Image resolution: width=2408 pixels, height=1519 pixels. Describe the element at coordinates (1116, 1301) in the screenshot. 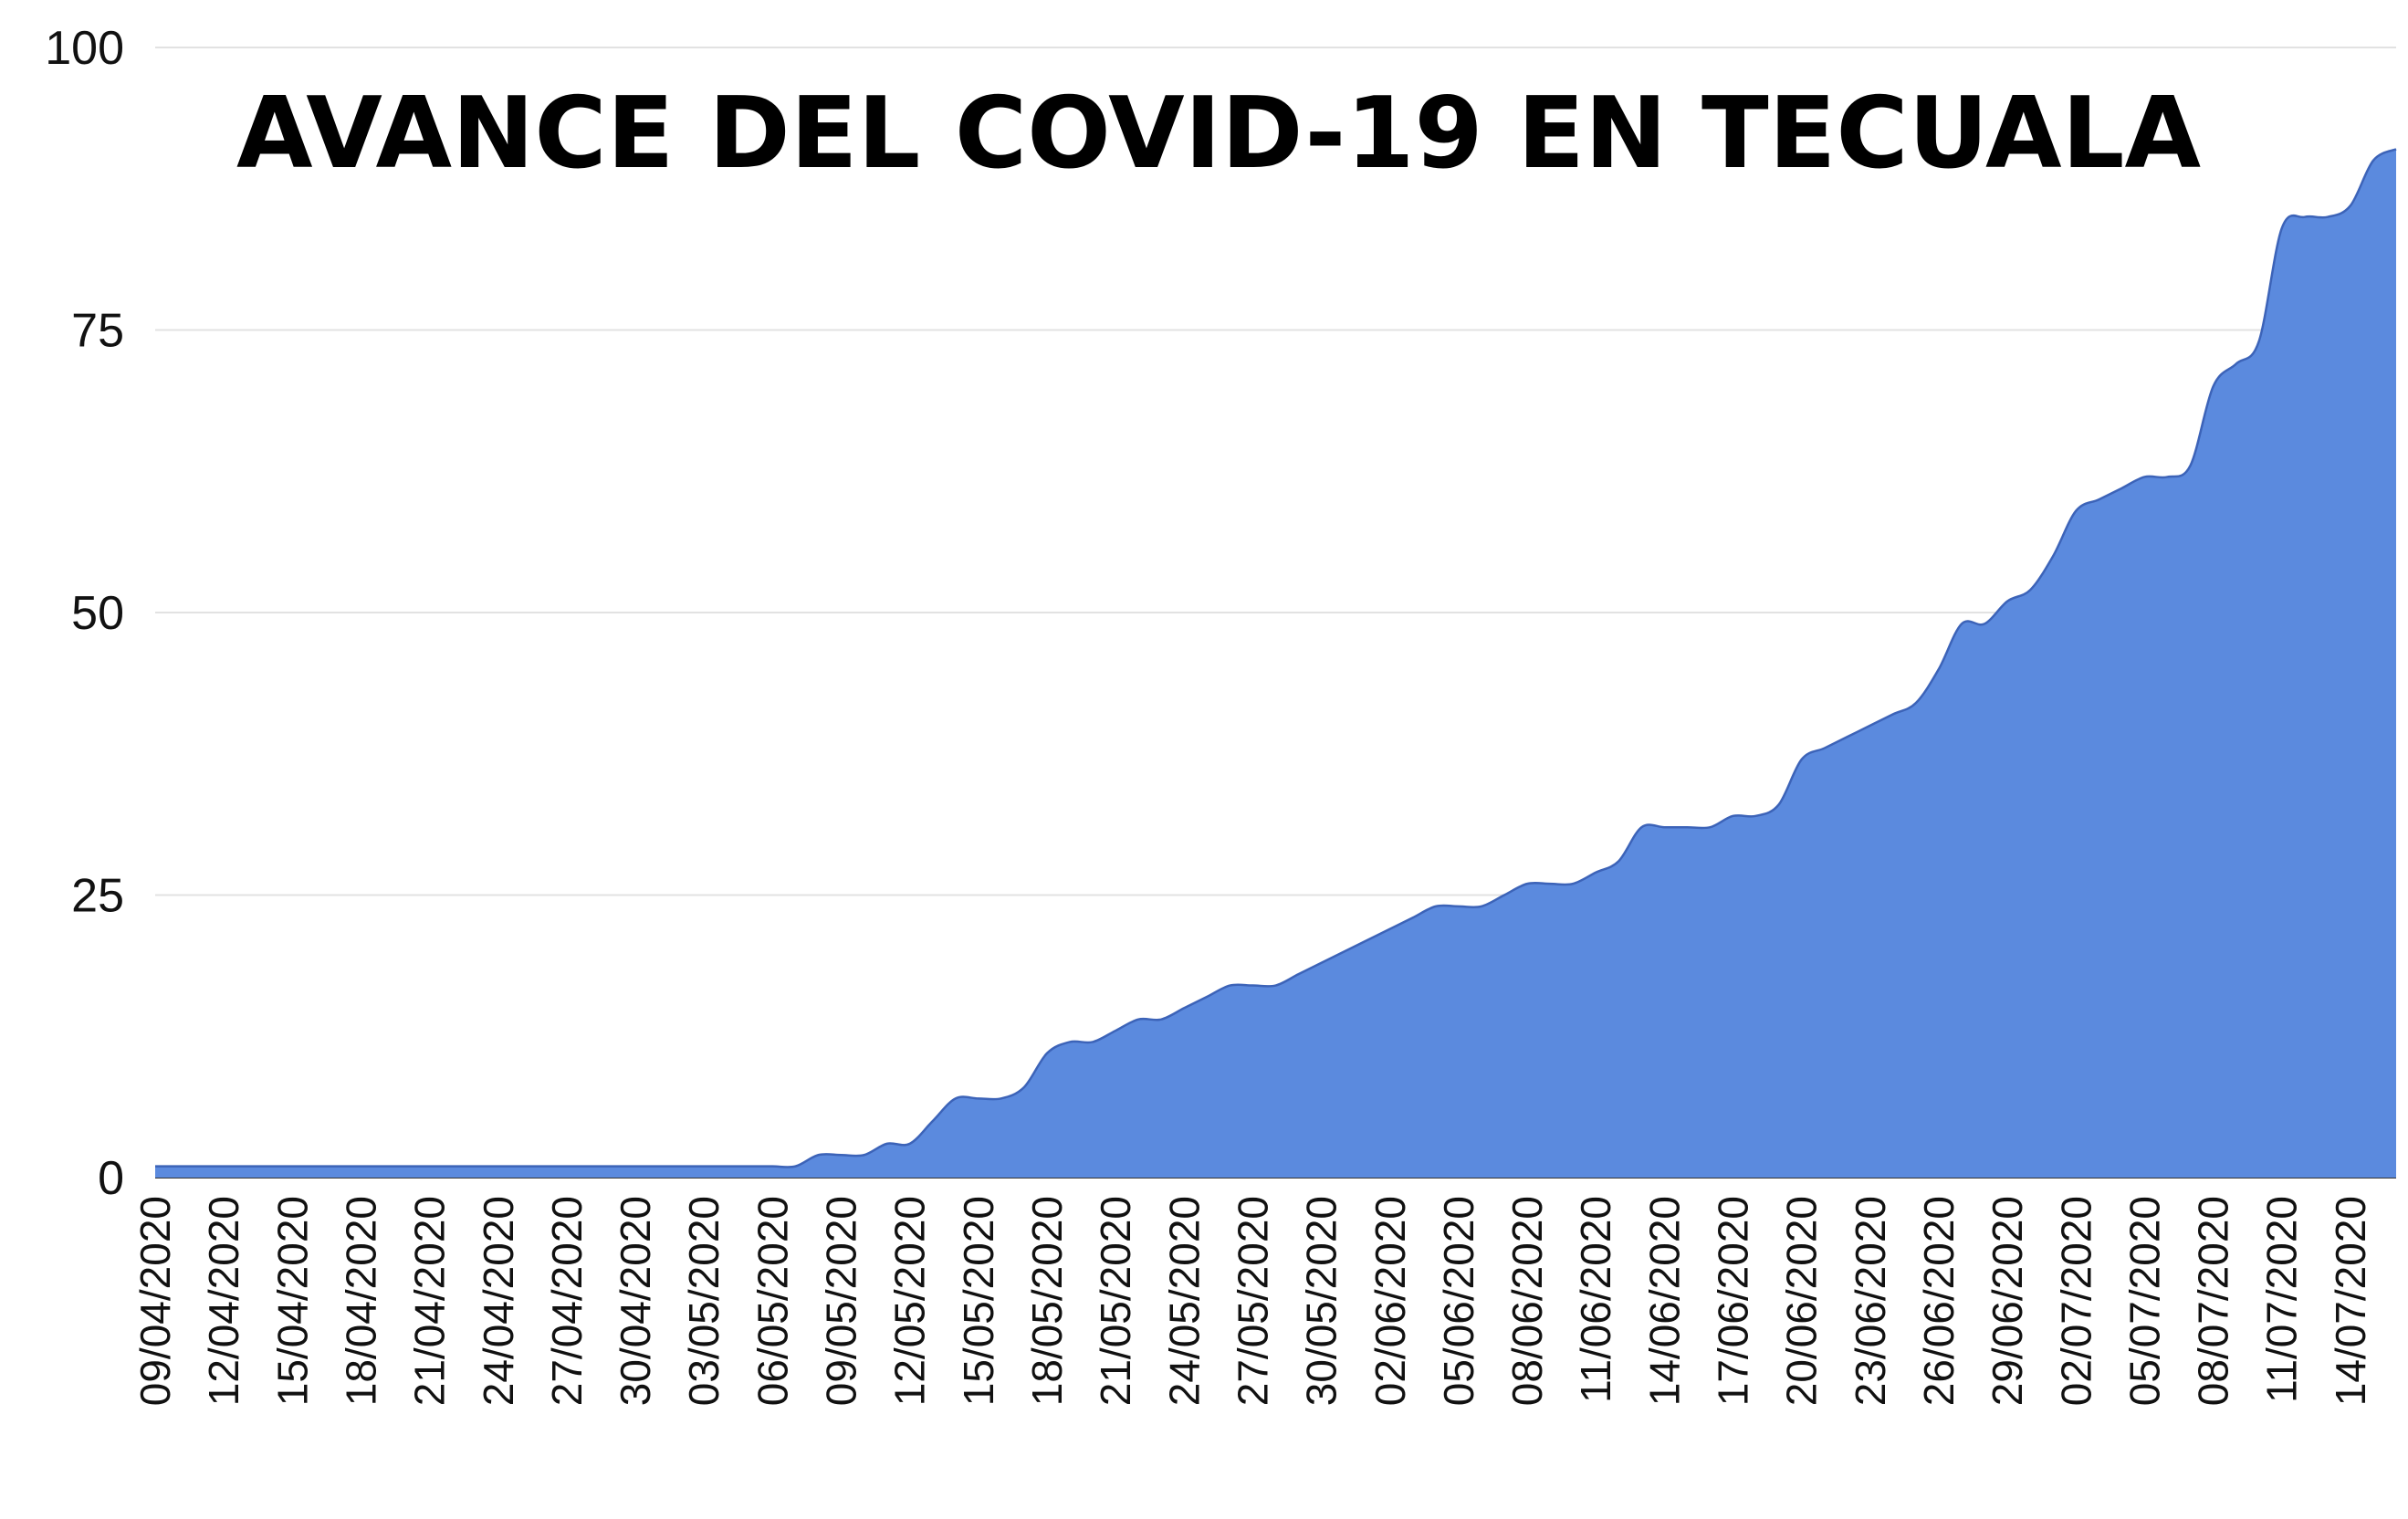

I see `x-tick-label: 21/05/2020` at that location.